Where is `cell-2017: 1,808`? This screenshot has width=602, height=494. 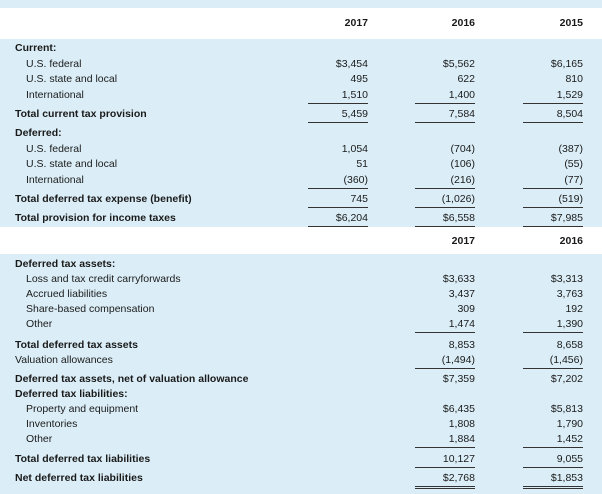 cell-2017: 1,808 is located at coordinates (461, 424).